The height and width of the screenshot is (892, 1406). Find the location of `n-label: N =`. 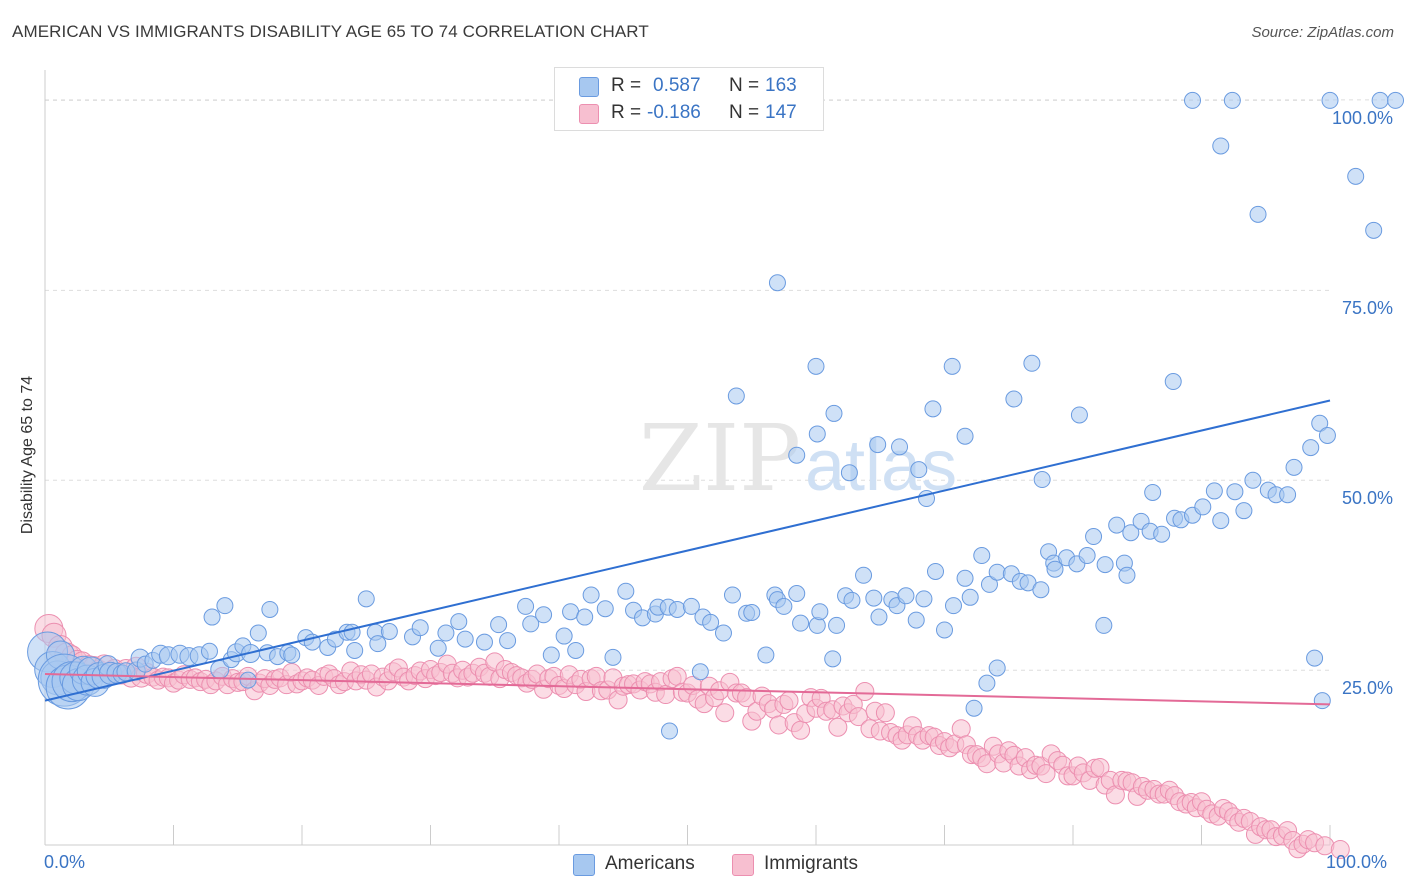

n-label: N = is located at coordinates (744, 112).